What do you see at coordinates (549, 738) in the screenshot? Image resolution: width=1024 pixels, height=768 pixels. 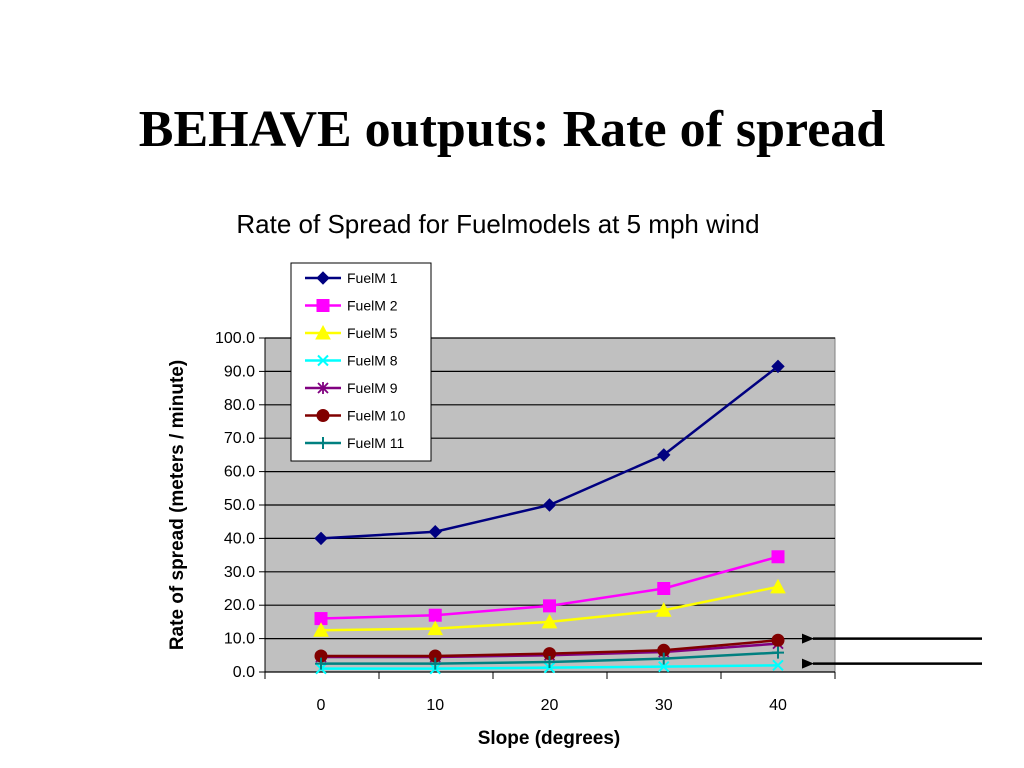 I see `x-axis-label: Slope (degrees)` at bounding box center [549, 738].